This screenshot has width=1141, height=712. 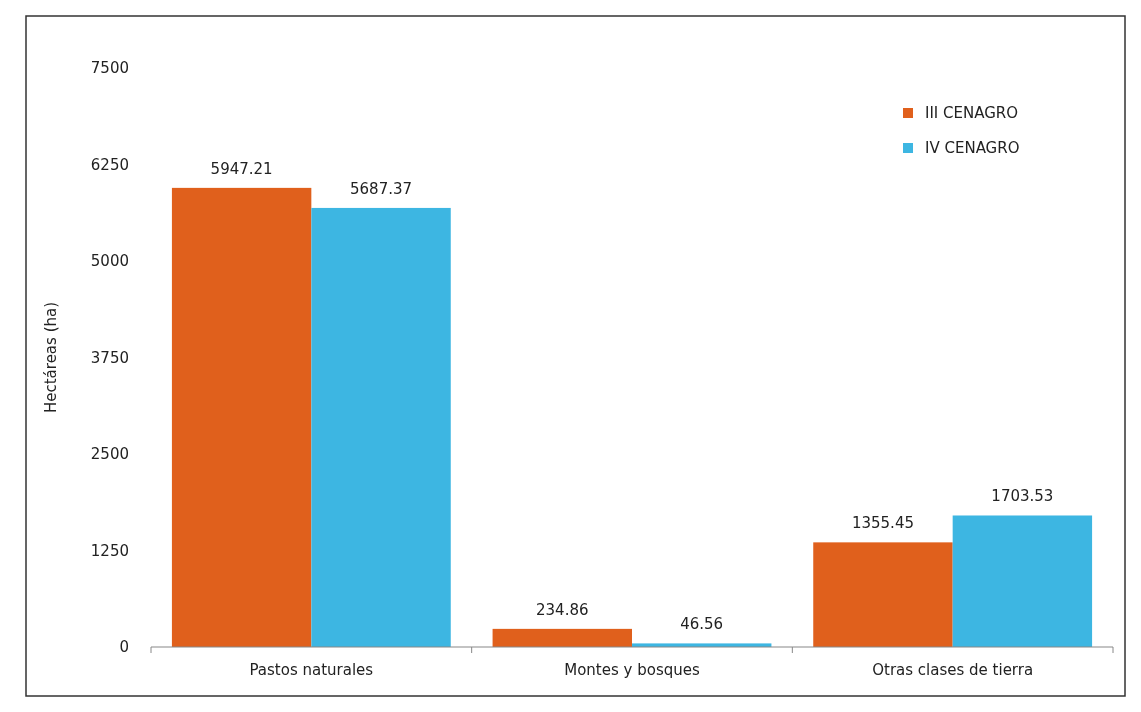 I want to click on y-tick-label: 5000, so click(x=109, y=261).